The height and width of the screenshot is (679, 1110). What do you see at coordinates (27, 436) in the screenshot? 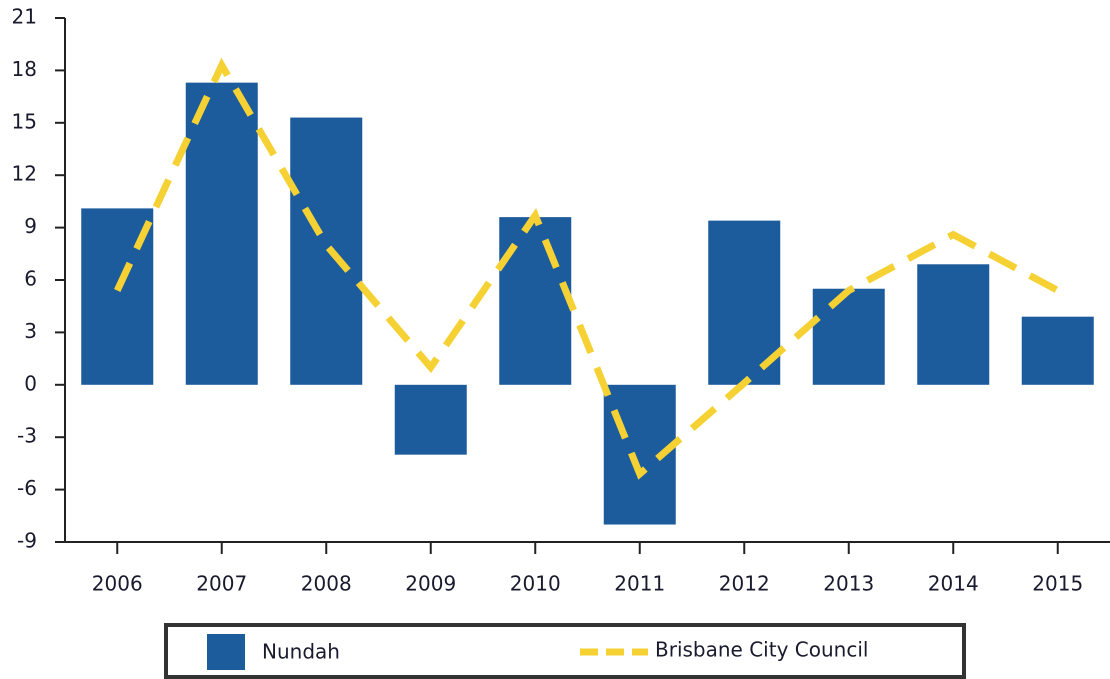
I see `y-tick-label: -3` at bounding box center [27, 436].